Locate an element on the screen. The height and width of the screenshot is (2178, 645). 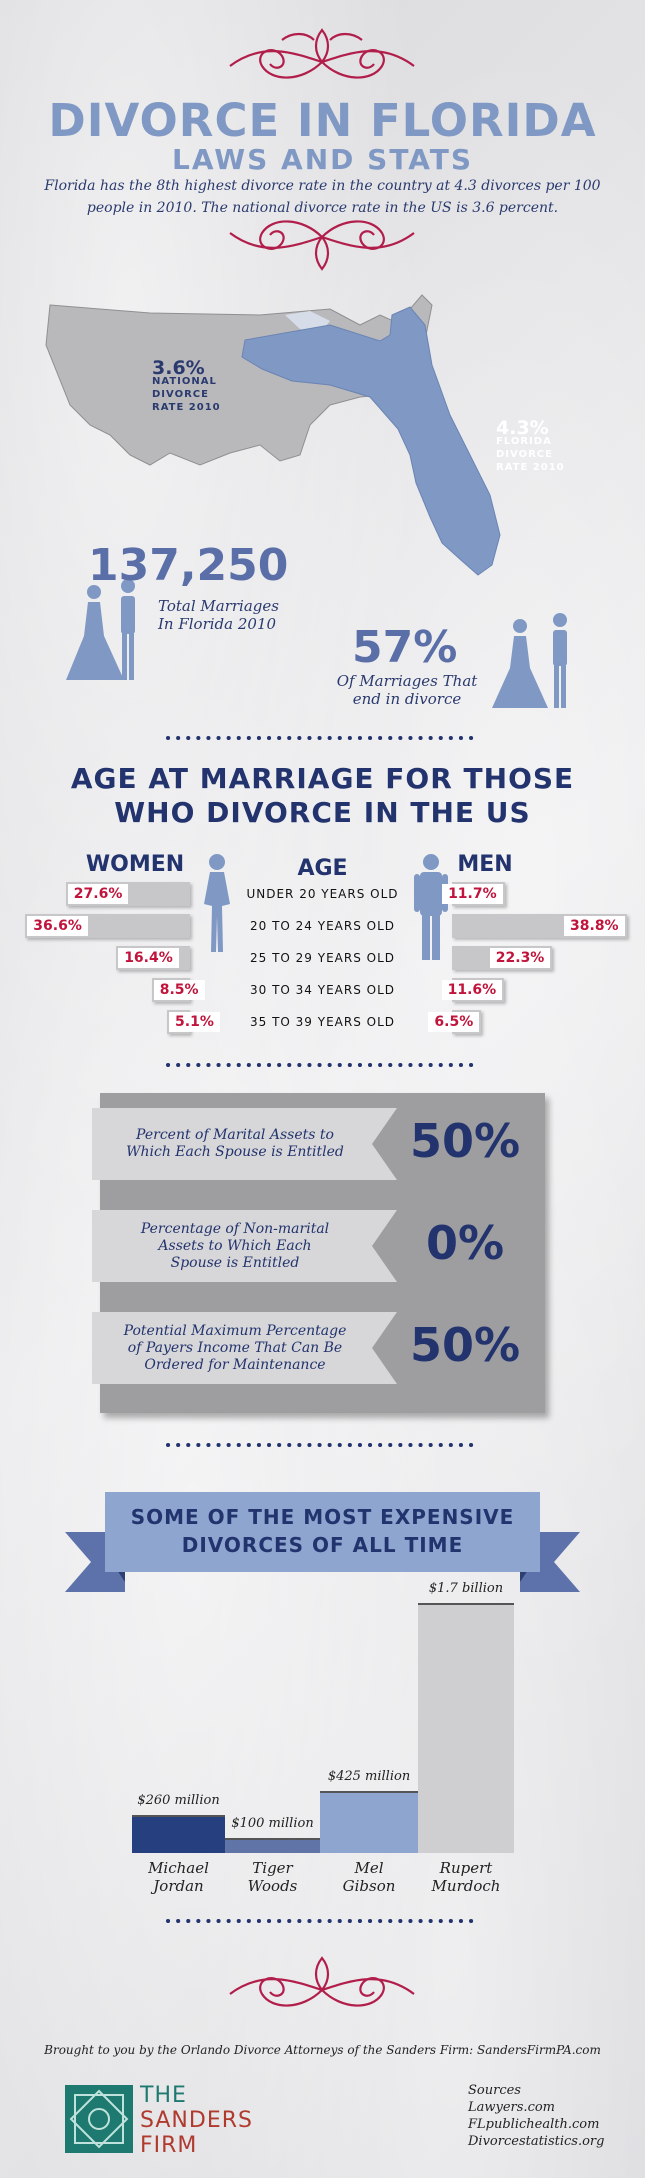
asset-description-line: Potential Maximum Percentage is located at coordinates (235, 1330).